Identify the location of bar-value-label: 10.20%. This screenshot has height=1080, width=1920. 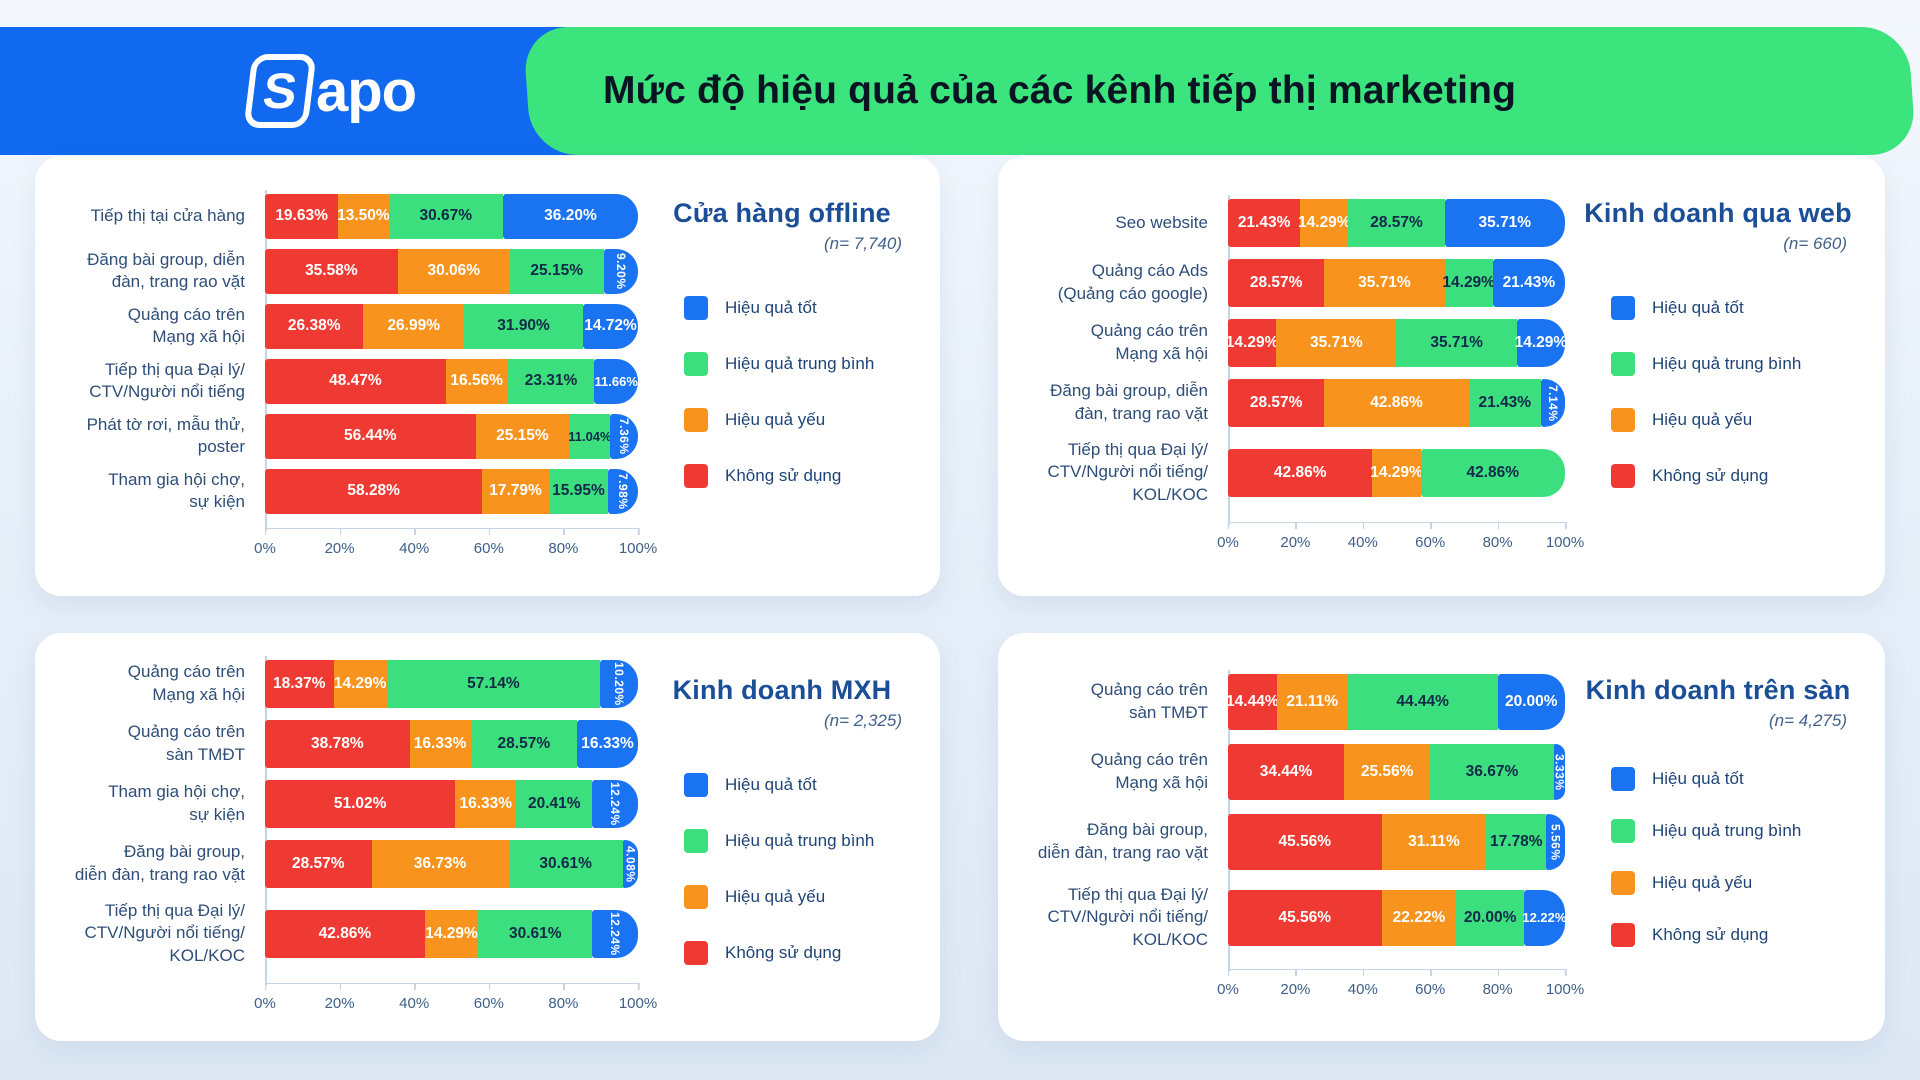
(618, 683).